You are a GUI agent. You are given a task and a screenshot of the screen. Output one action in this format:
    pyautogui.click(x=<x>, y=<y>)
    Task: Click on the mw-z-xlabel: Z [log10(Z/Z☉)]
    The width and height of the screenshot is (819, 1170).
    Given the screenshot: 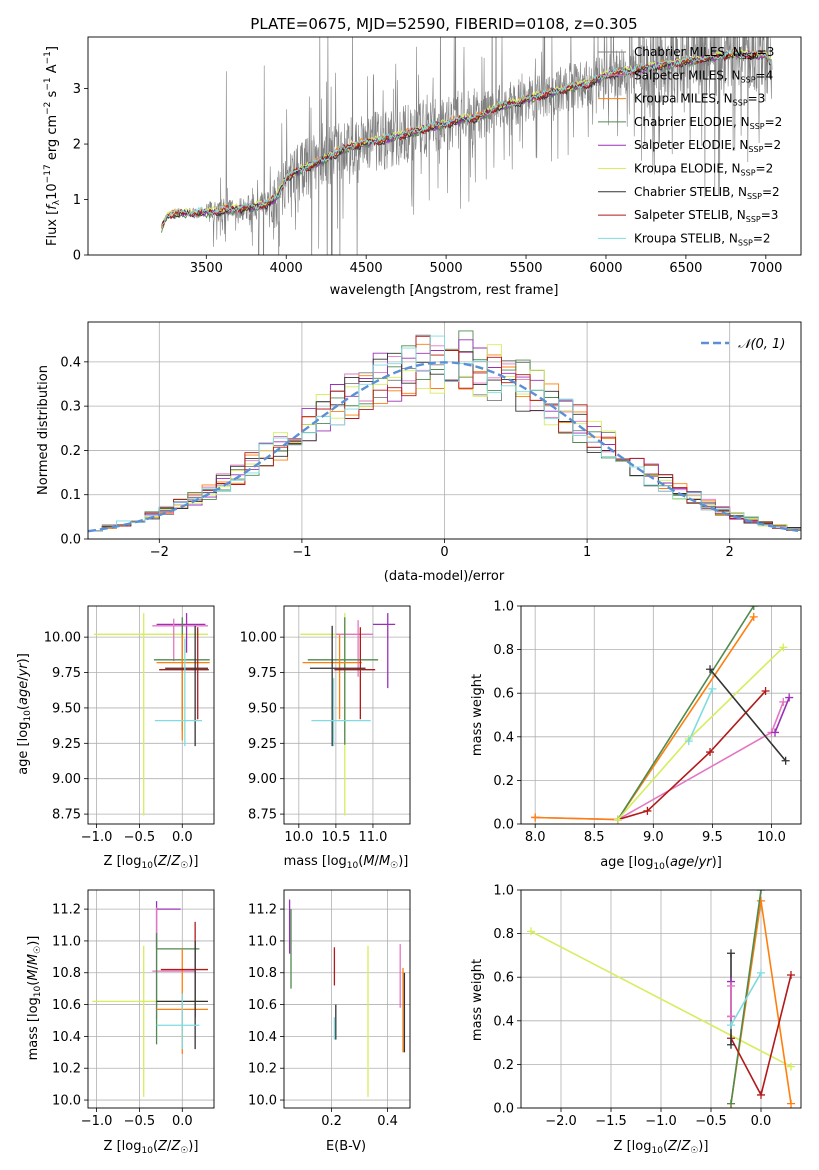 What is the action you would take?
    pyautogui.click(x=661, y=1147)
    